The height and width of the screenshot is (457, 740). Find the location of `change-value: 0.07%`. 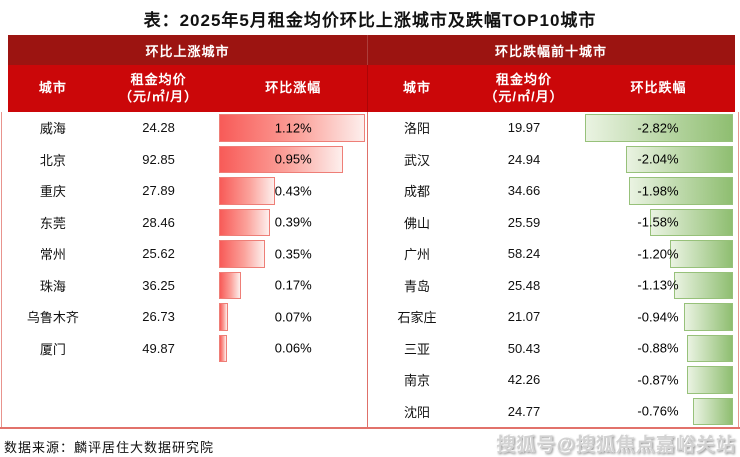

change-value: 0.07% is located at coordinates (293, 317).